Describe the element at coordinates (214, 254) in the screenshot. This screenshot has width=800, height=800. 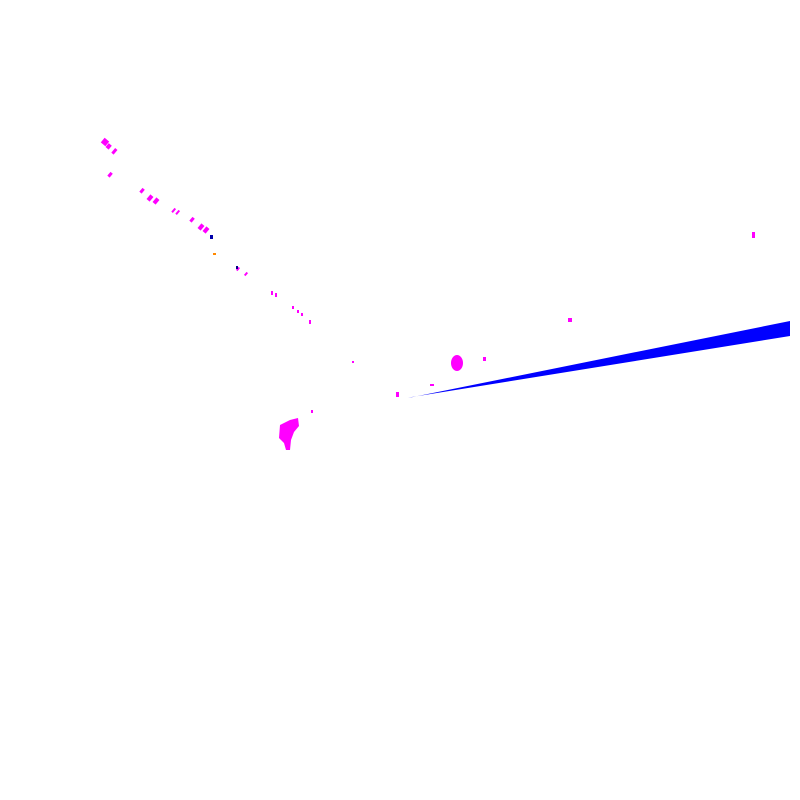
I see `orange-point` at that location.